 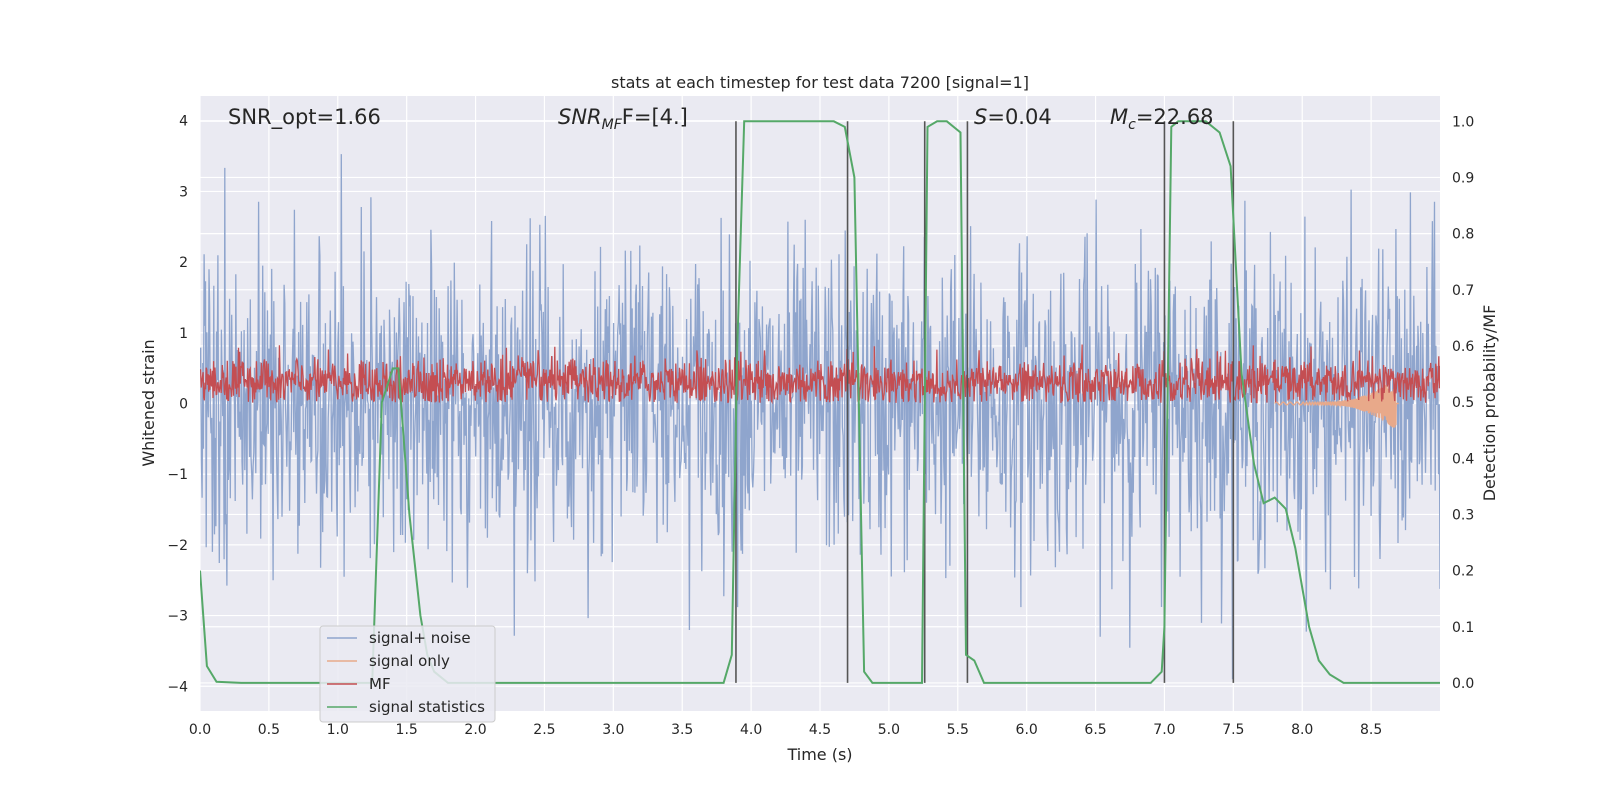 I want to click on annotation-s-rest: =0.04, so click(x=1019, y=117).